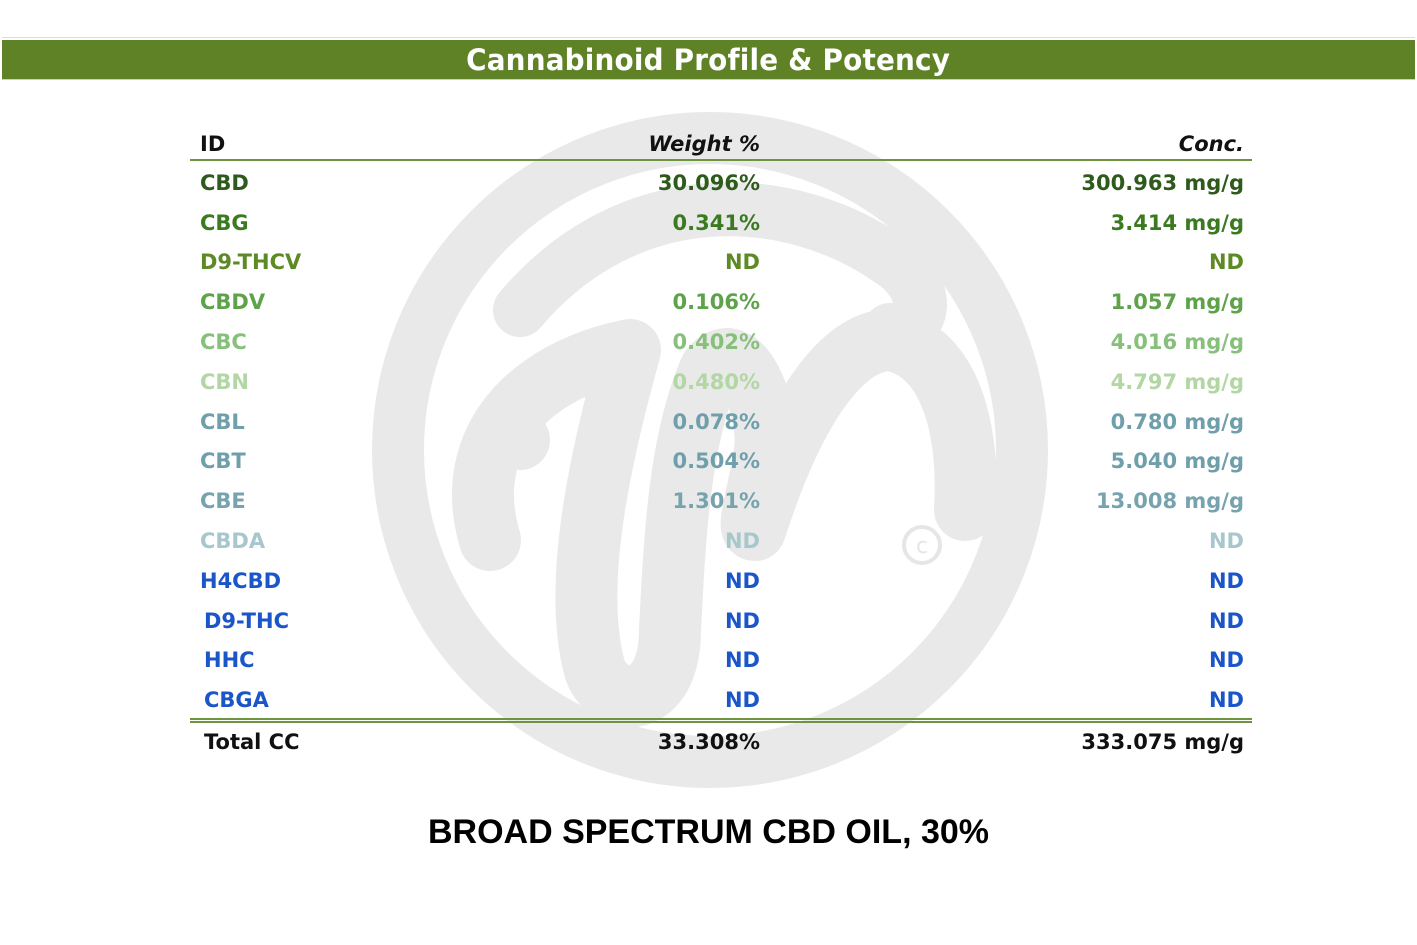 The height and width of the screenshot is (945, 1417). I want to click on cannabinoid-id: CBN, so click(224, 381).